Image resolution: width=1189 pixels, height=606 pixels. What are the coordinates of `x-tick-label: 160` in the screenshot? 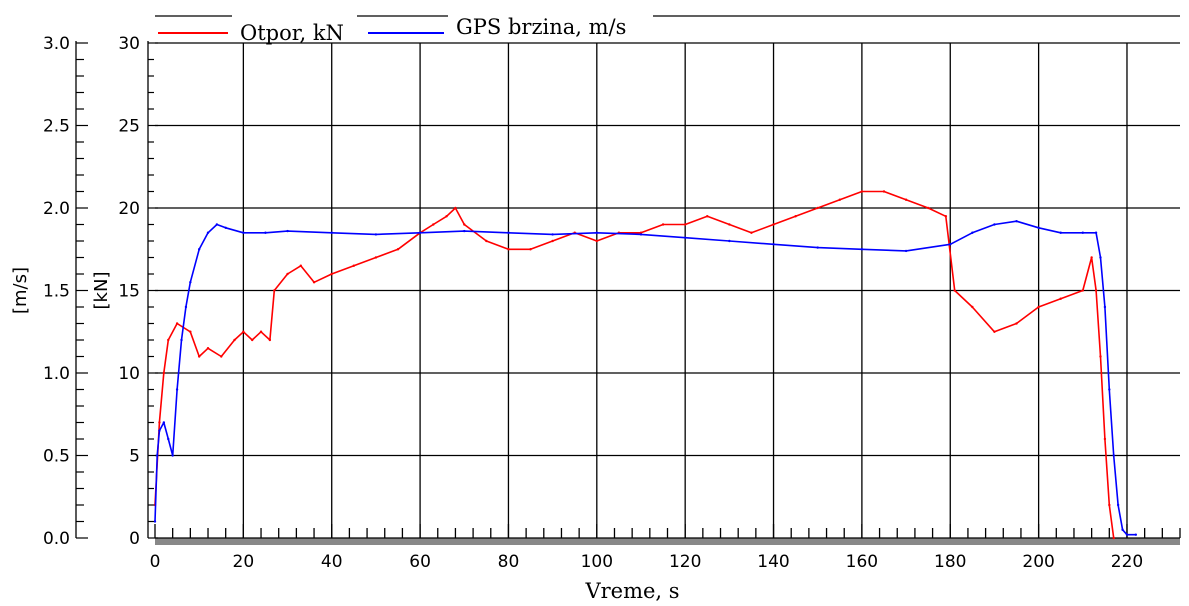 It's located at (862, 562).